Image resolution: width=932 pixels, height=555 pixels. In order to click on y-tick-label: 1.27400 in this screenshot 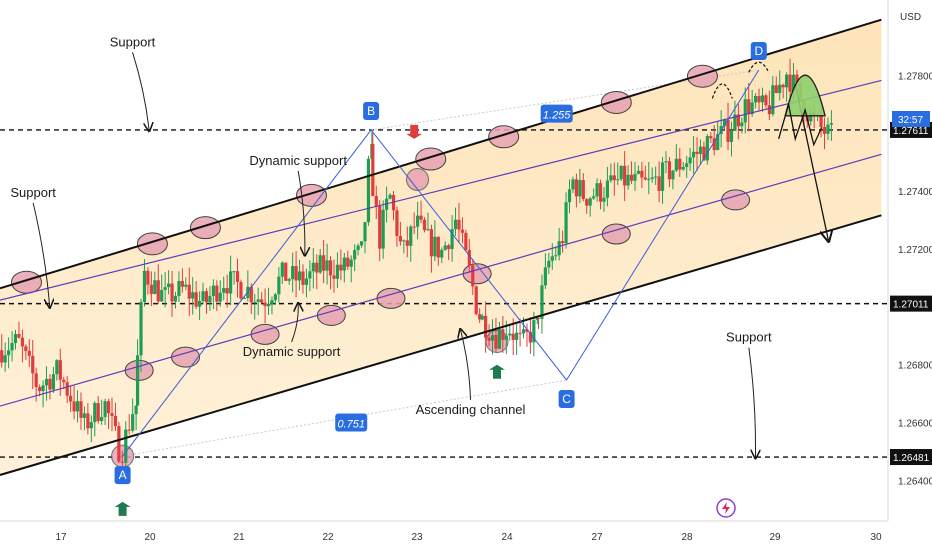, I will do `click(915, 192)`.